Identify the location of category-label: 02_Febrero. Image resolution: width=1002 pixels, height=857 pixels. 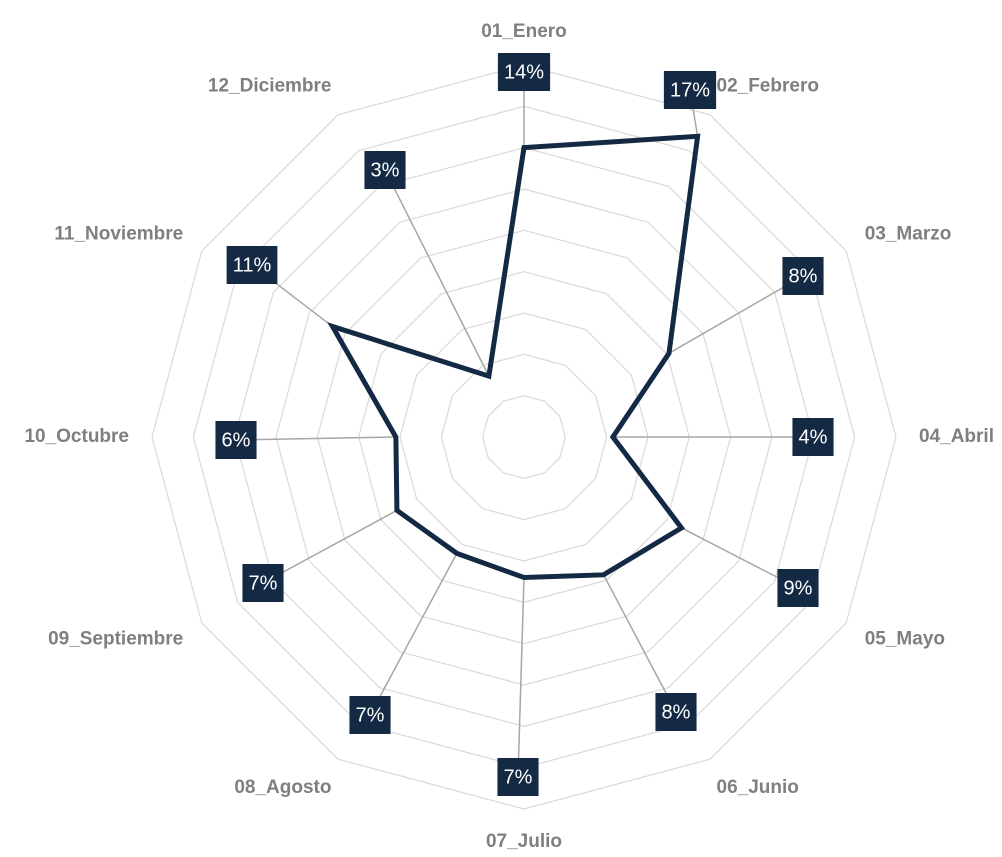
(768, 85).